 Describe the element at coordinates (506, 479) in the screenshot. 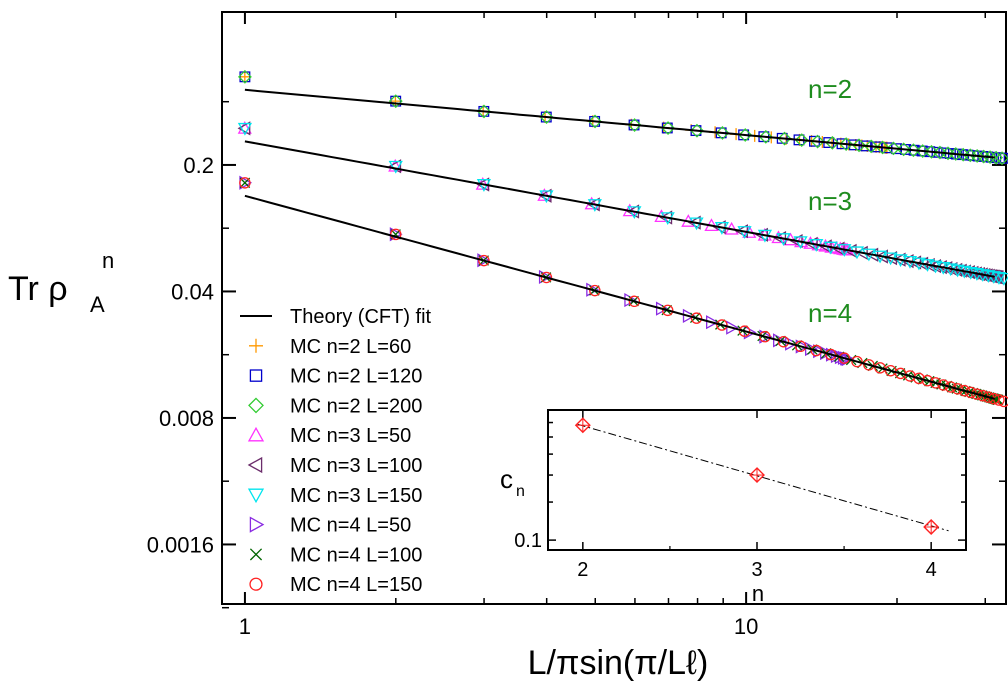

I see `inset-y-axis-label: c` at that location.